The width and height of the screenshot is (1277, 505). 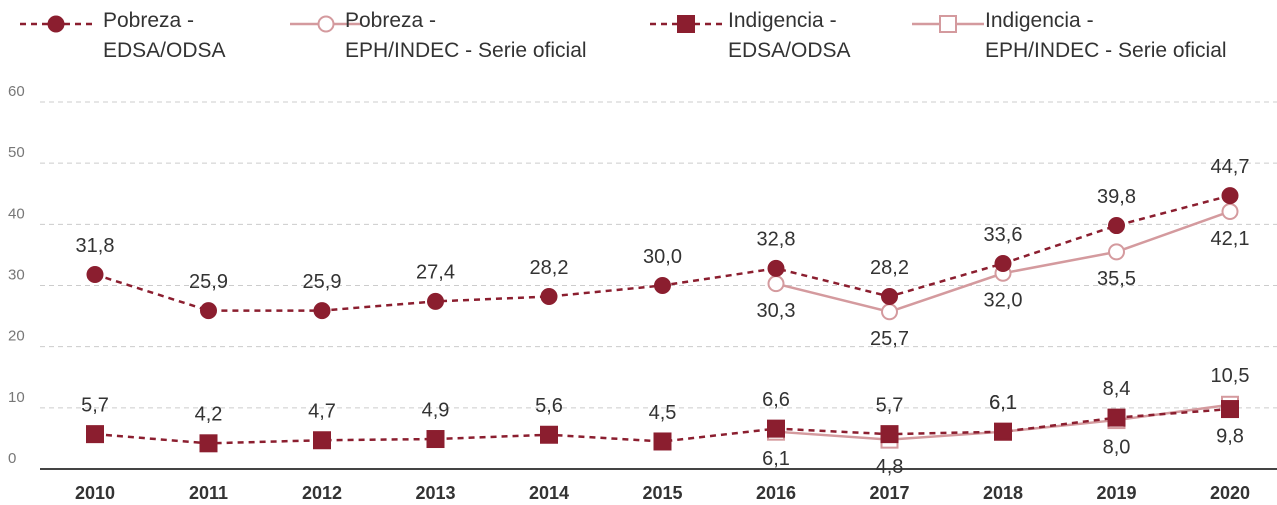 What do you see at coordinates (776, 400) in the screenshot?
I see `data-label: 6,6` at bounding box center [776, 400].